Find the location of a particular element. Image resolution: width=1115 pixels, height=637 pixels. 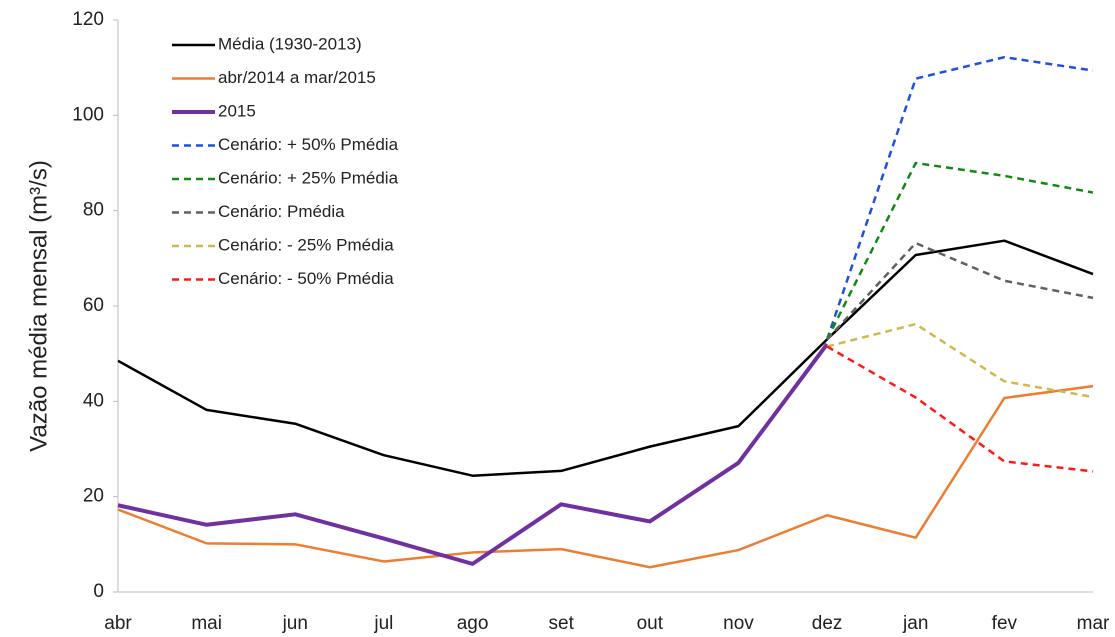

x-tick-label: jan is located at coordinates (915, 623).